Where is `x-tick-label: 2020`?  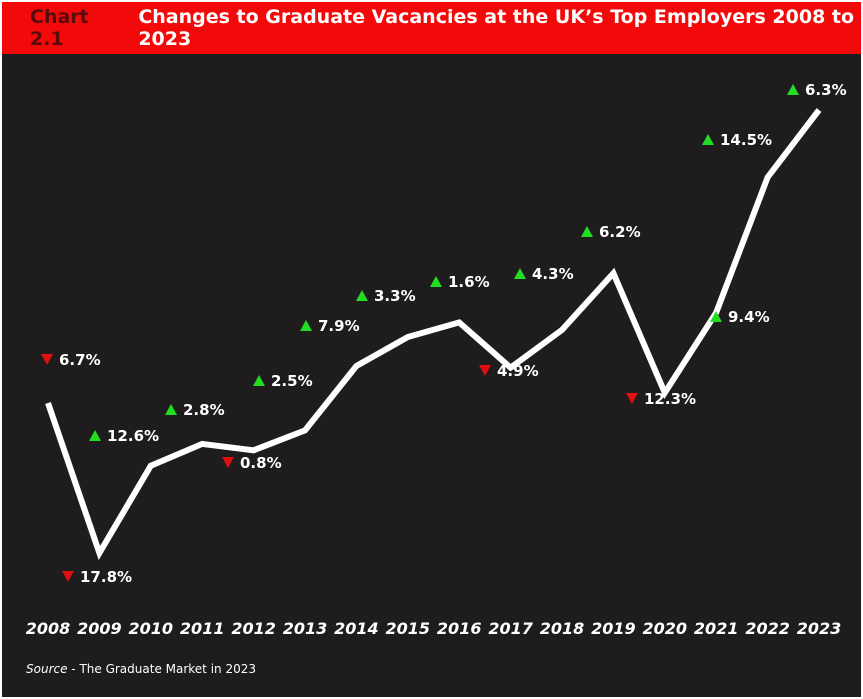
x-tick-label: 2020 is located at coordinates (665, 628).